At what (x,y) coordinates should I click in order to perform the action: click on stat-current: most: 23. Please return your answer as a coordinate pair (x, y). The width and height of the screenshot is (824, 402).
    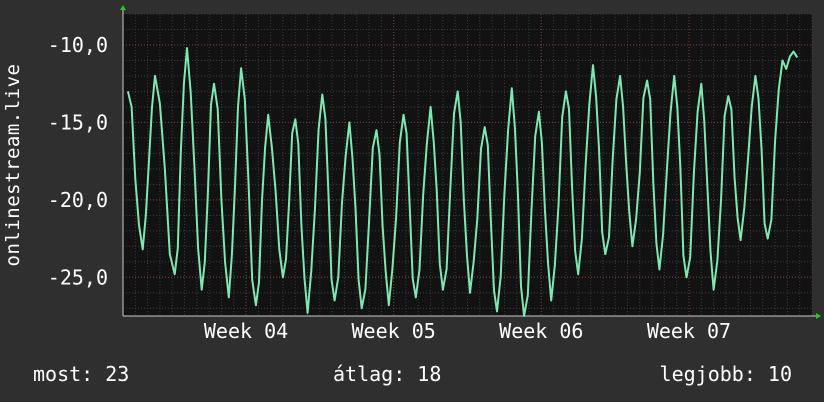
    Looking at the image, I should click on (81, 374).